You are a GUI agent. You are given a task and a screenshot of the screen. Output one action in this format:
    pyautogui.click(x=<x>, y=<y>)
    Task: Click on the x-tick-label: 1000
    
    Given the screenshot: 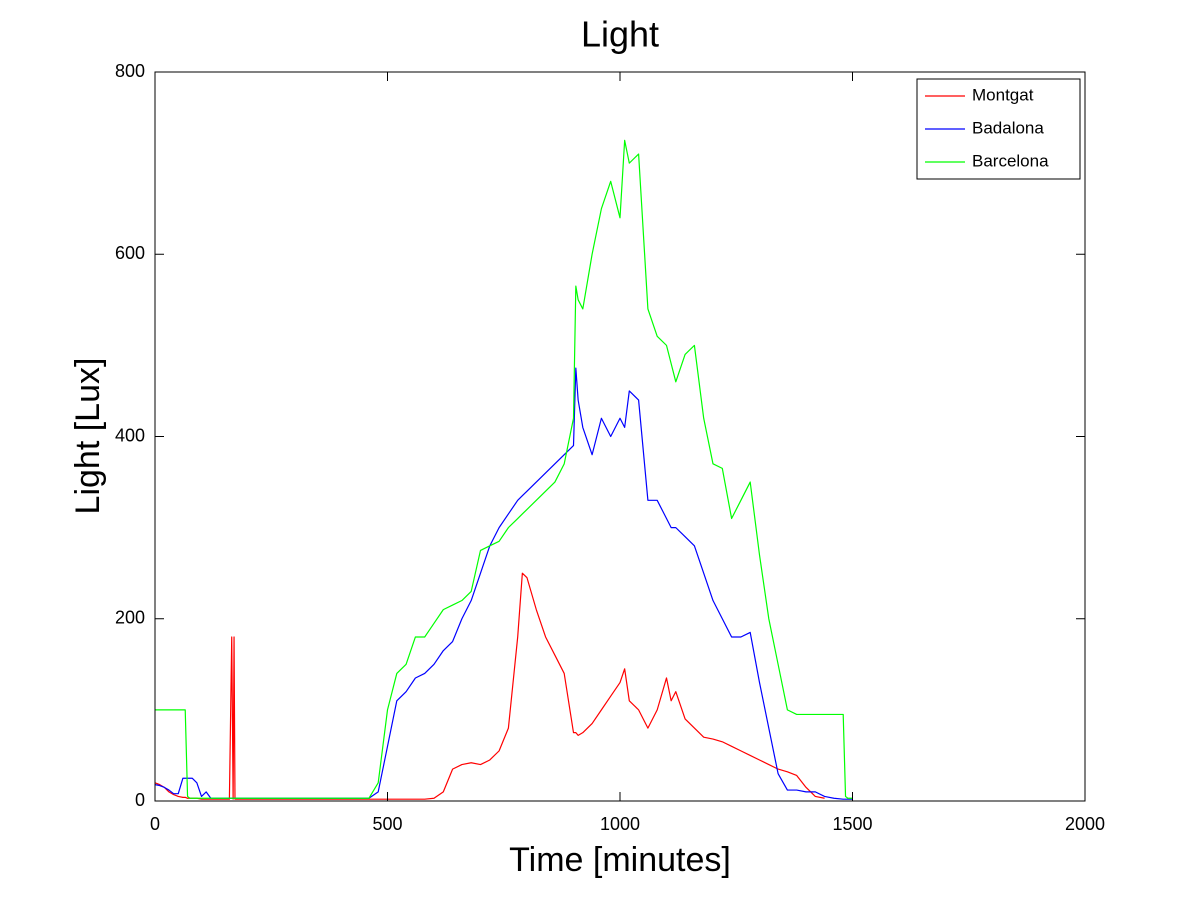 What is the action you would take?
    pyautogui.click(x=620, y=824)
    